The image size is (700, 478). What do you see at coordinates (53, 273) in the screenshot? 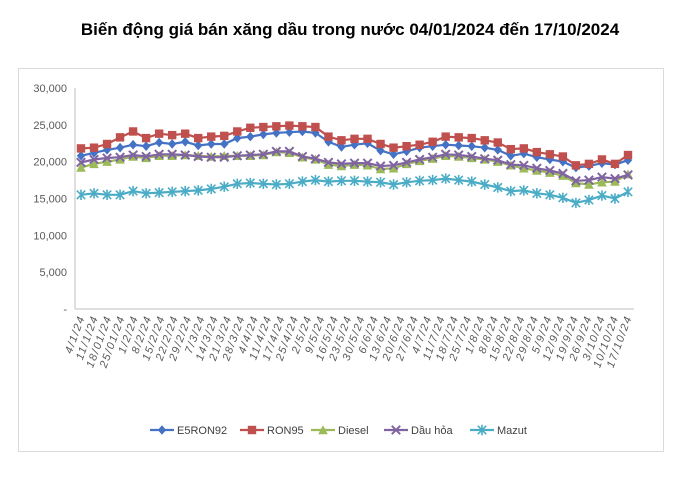
I see `y-tick-label: 5,000` at bounding box center [53, 273].